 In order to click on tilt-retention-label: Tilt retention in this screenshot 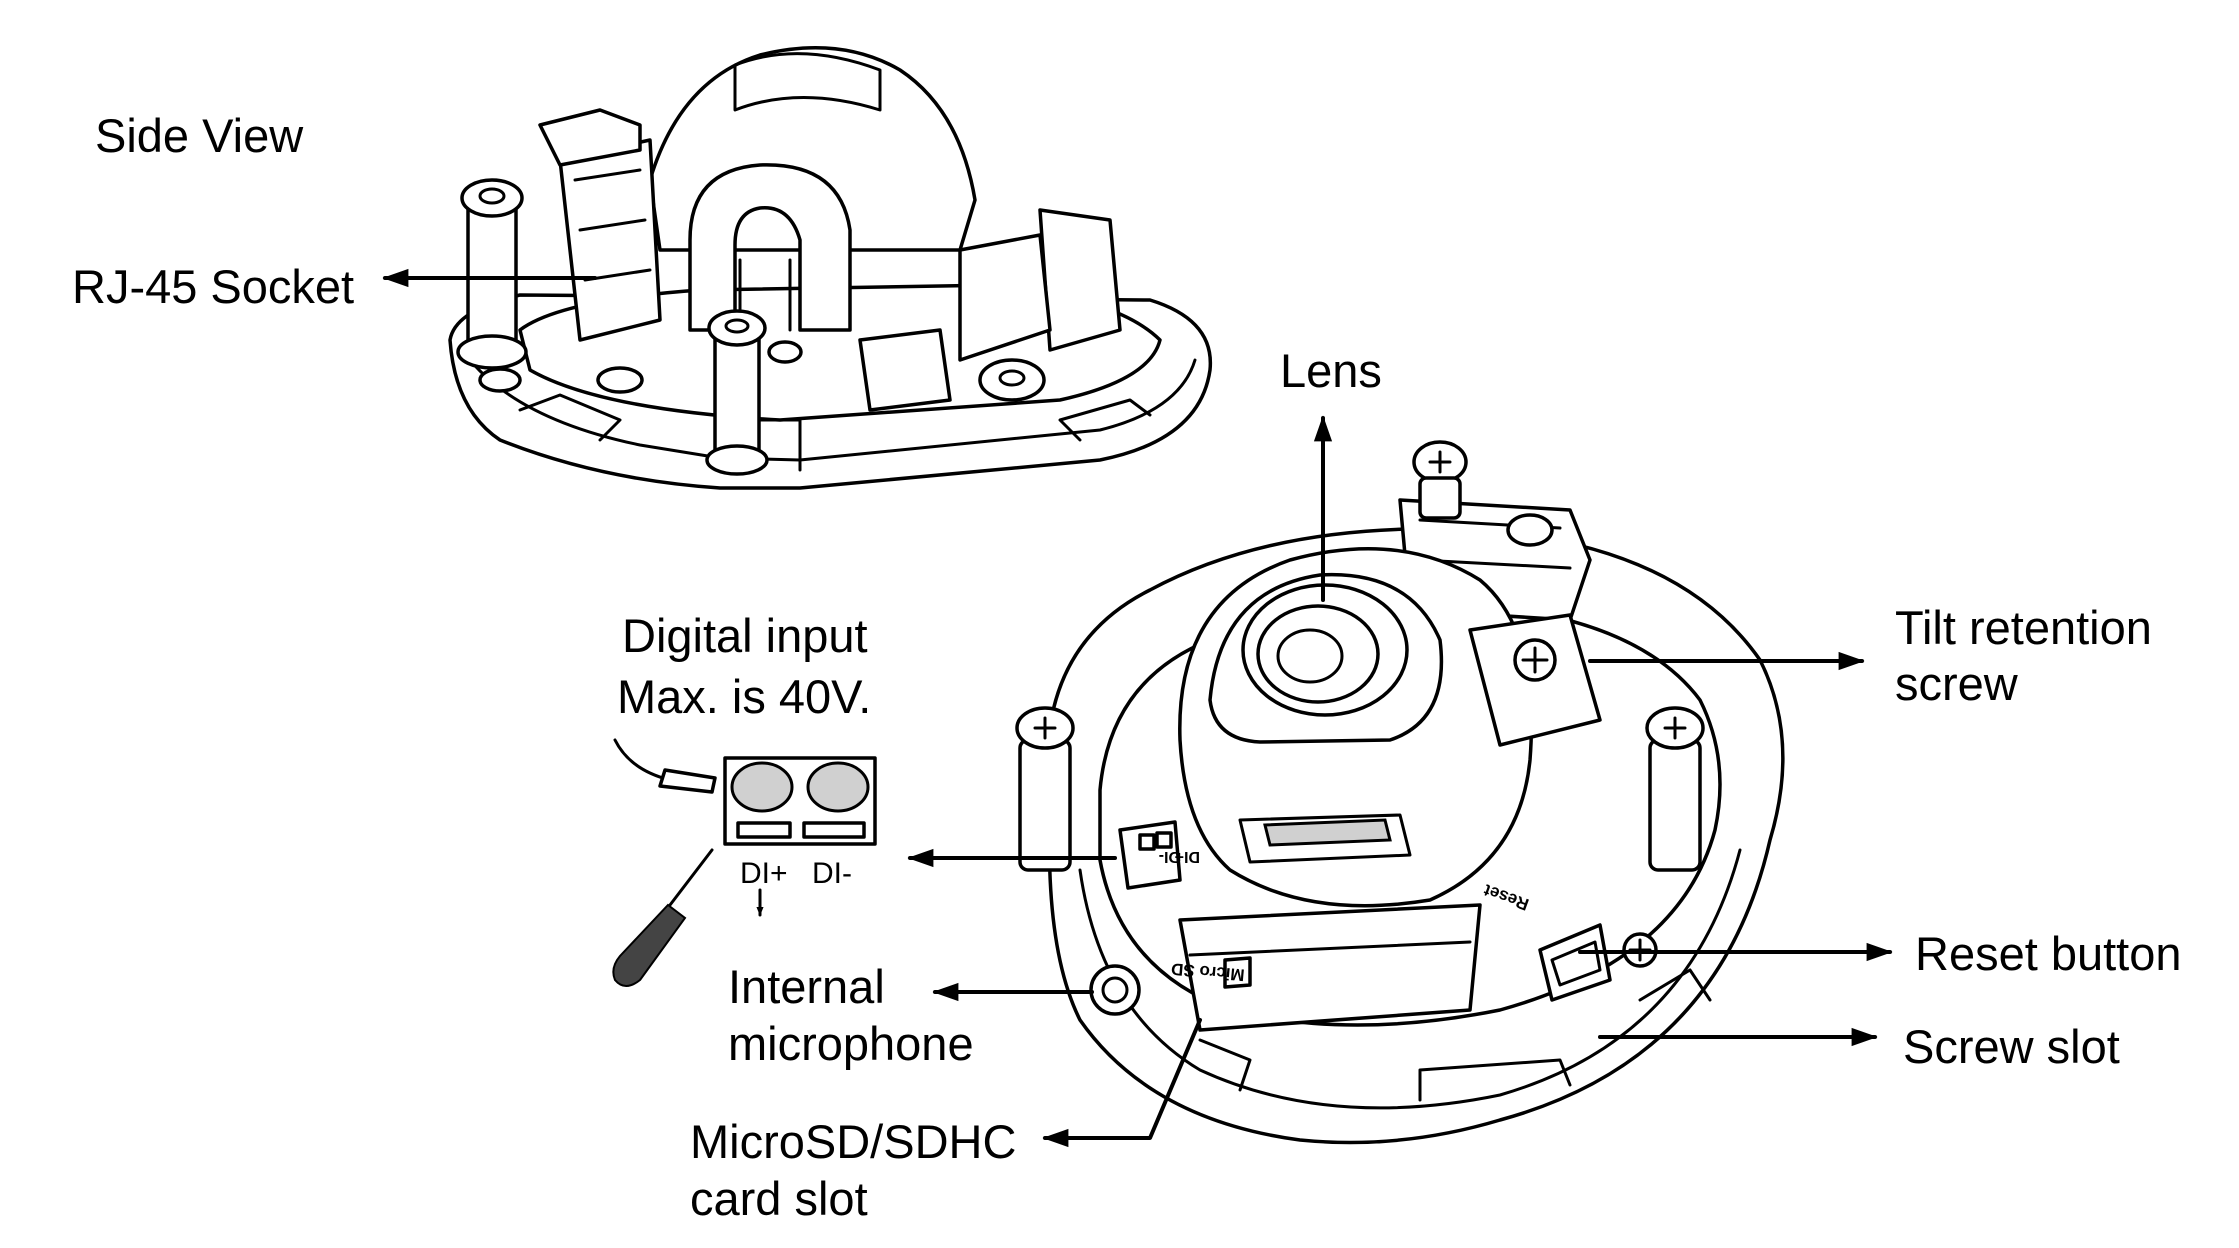, I will do `click(2023, 627)`.